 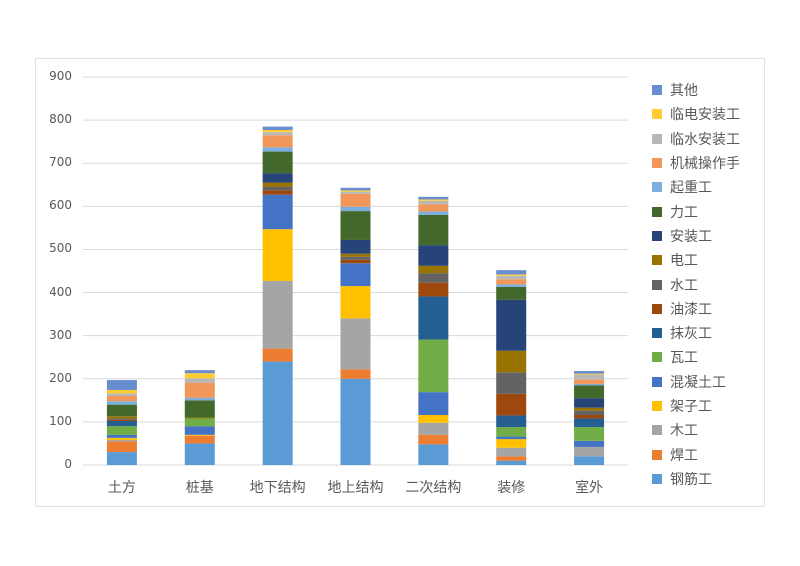 I want to click on legend-item: 瓦工, so click(x=696, y=357).